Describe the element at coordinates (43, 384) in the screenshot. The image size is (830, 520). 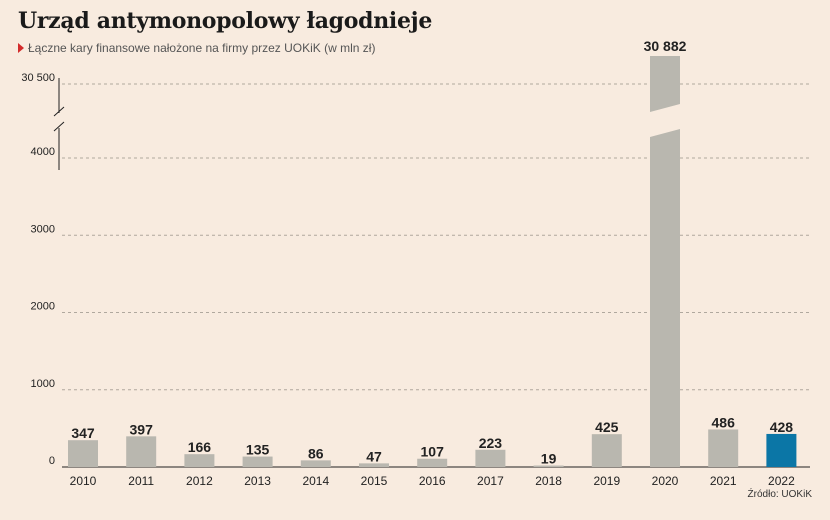
I see `y-tick-label: 1000` at that location.